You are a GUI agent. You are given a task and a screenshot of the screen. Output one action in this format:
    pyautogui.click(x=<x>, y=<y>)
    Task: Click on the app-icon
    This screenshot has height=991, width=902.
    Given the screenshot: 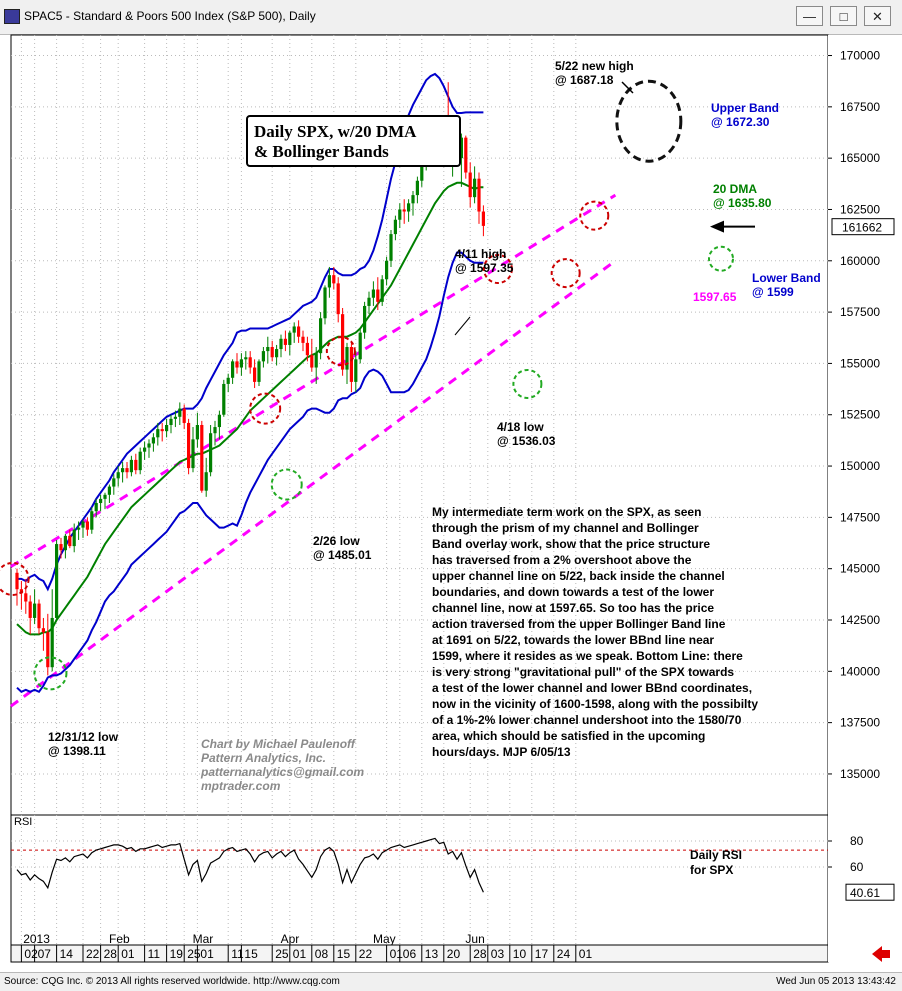 What is the action you would take?
    pyautogui.click(x=12, y=16)
    